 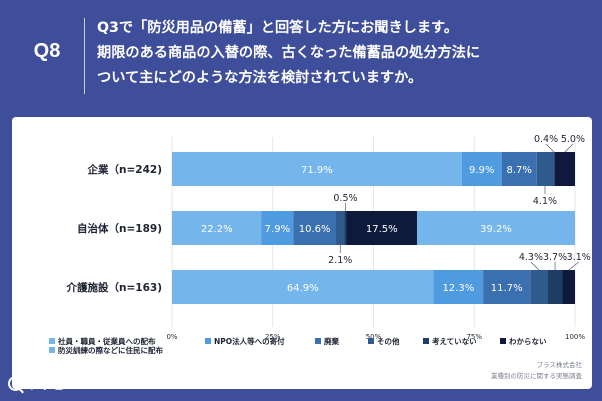 What do you see at coordinates (575, 337) in the screenshot?
I see `x-tick-label: 100%` at bounding box center [575, 337].